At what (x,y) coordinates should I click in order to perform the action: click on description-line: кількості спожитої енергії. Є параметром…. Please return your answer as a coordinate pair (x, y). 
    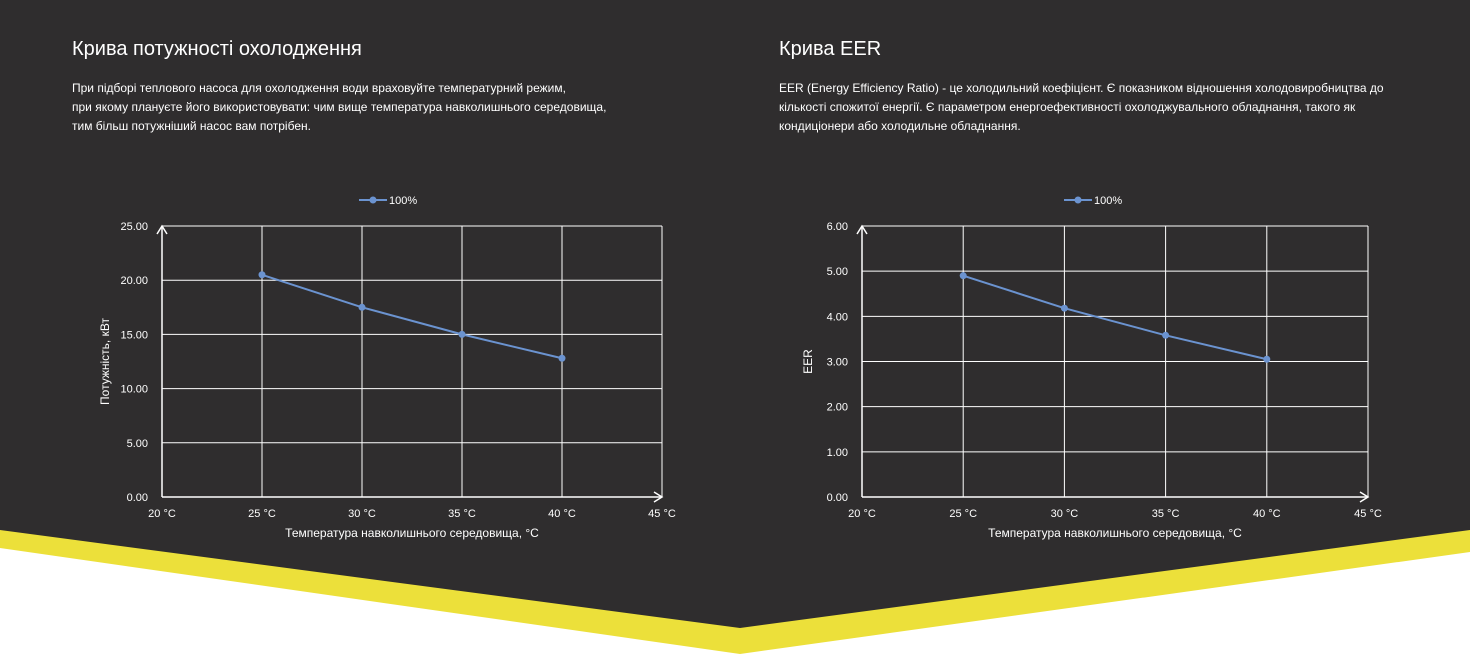
    Looking at the image, I should click on (1067, 107).